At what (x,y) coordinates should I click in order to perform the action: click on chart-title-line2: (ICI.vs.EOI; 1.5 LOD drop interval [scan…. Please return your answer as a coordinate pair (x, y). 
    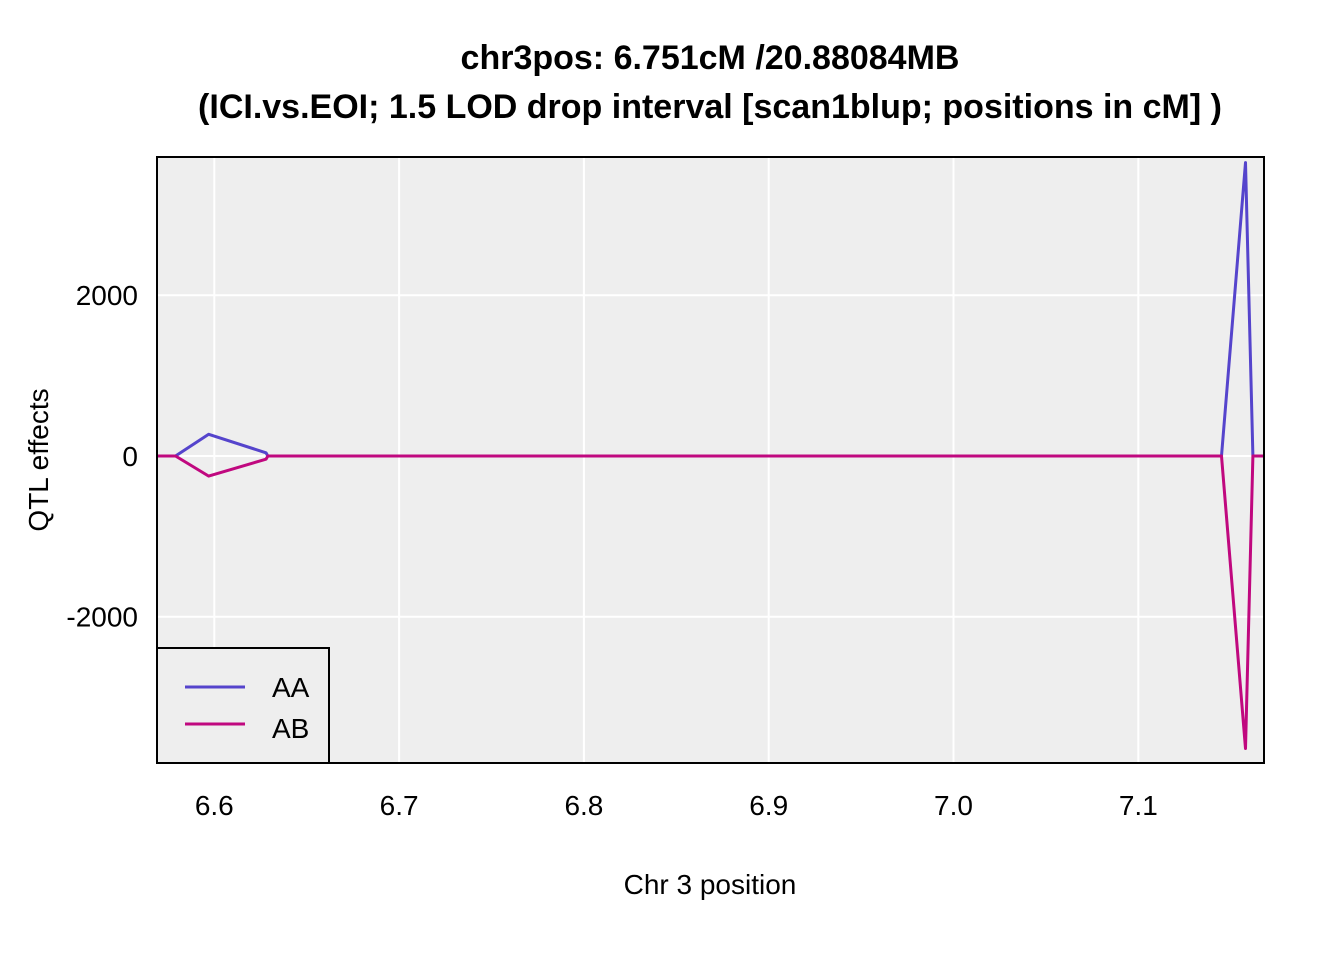
    Looking at the image, I should click on (710, 107).